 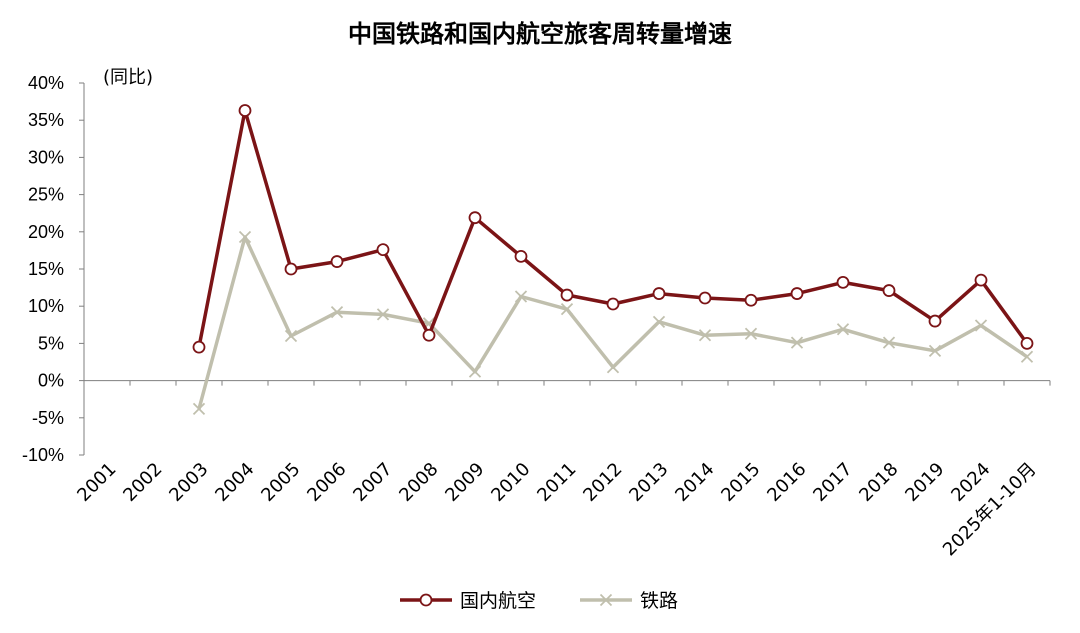 What do you see at coordinates (418, 482) in the screenshot?
I see `x-tick-label: 2008` at bounding box center [418, 482].